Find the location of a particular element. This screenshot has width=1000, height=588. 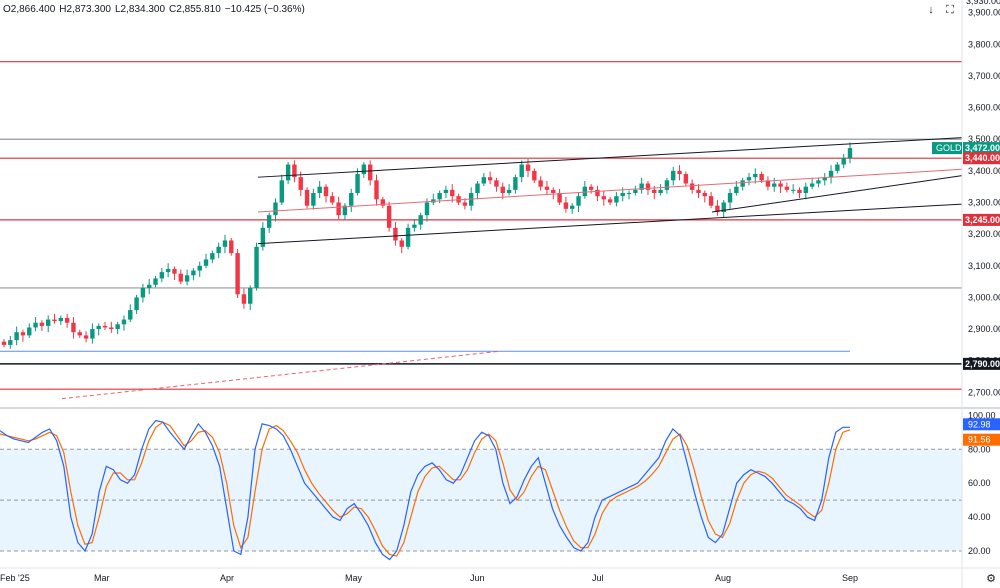

rising-support-line is located at coordinates (837, 194).